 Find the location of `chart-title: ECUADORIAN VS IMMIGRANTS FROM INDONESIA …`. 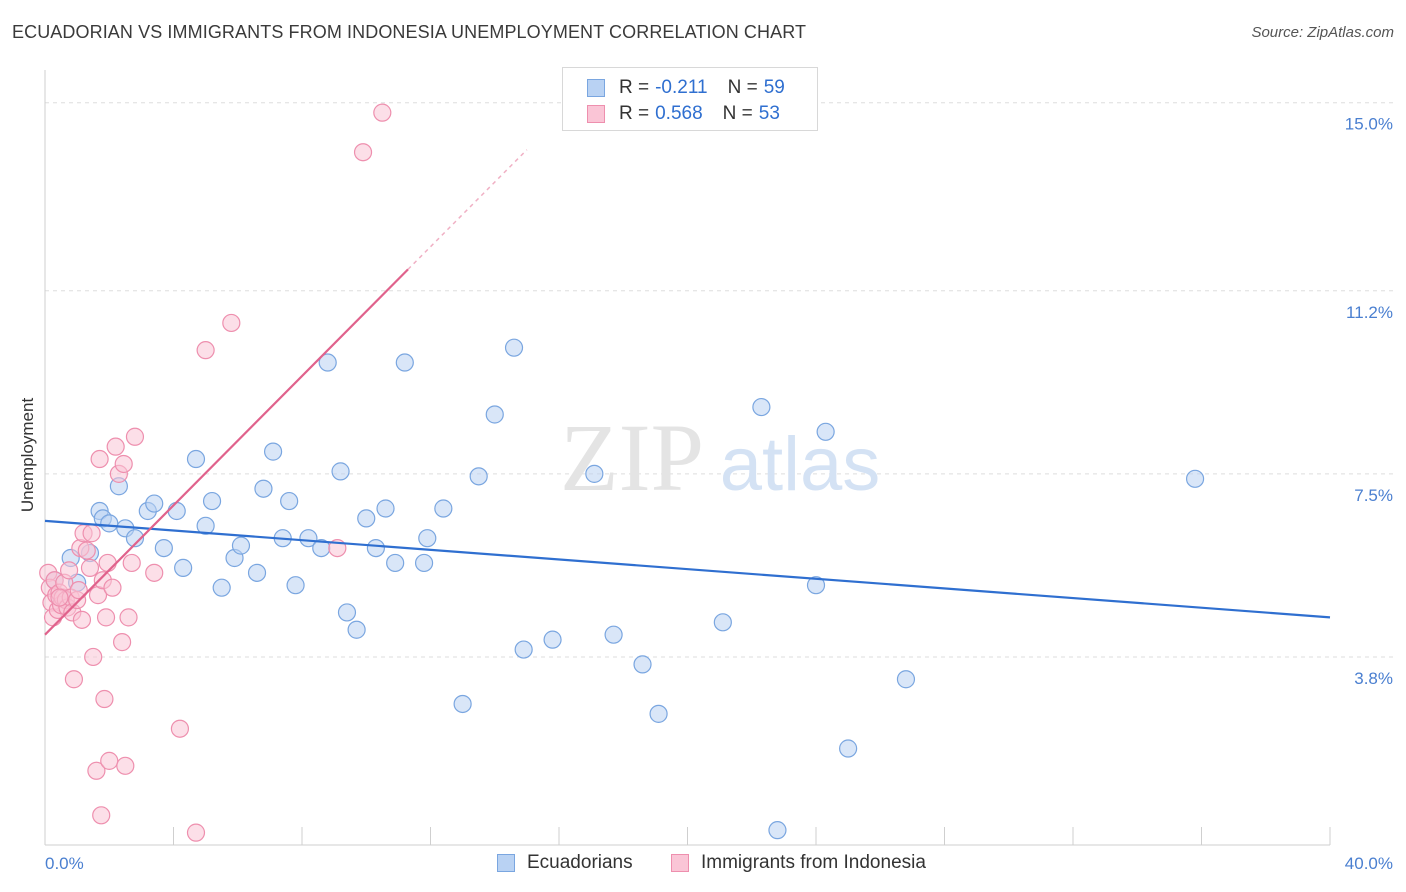

chart-title: ECUADORIAN VS IMMIGRANTS FROM INDONESIA … is located at coordinates (409, 32).